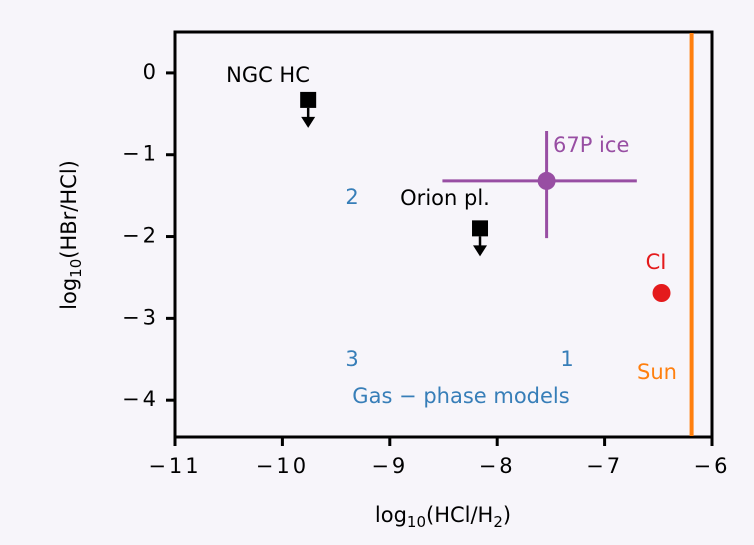  I want to click on x-tick-label: −9, so click(389, 466).